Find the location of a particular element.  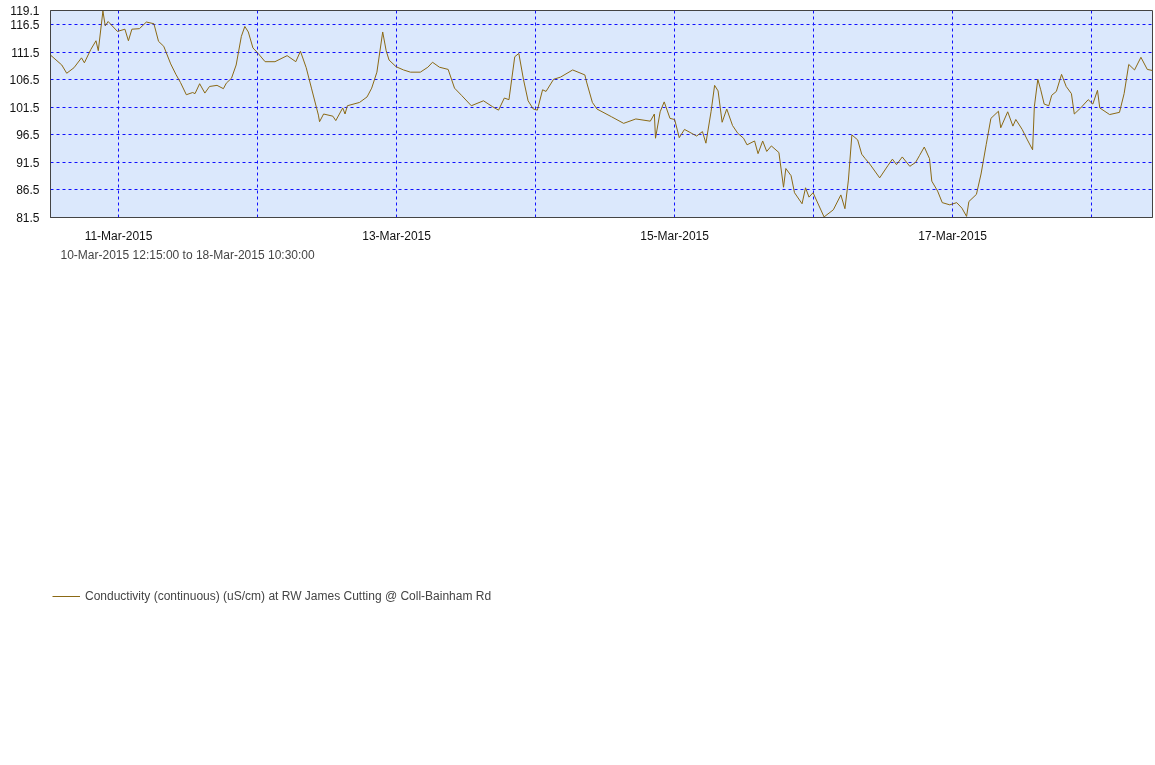

y-tick-label: 91.5 is located at coordinates (28, 162).